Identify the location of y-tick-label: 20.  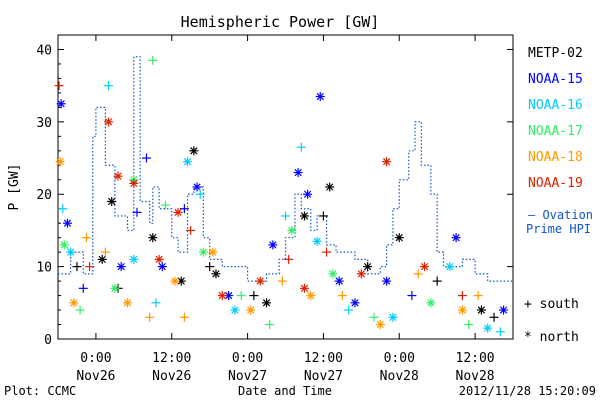
(44, 195).